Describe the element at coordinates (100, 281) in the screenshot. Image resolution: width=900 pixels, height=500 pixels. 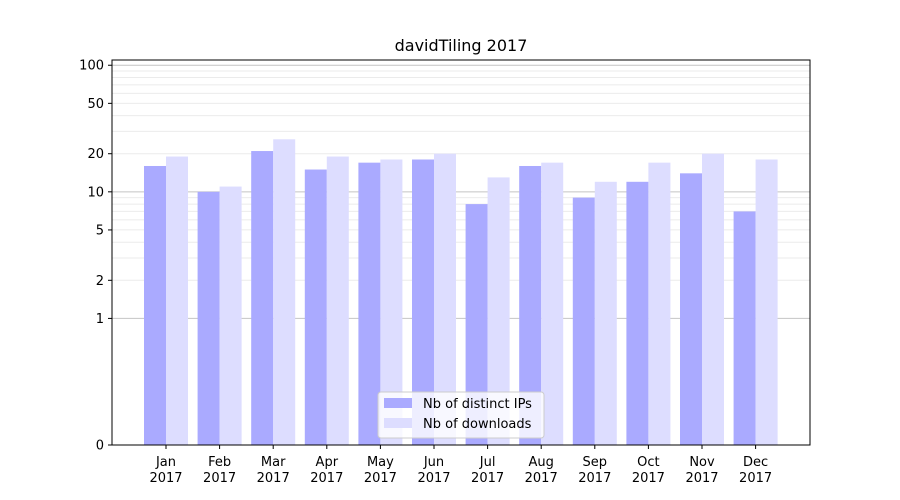
I see `y-tick-label: 2` at that location.